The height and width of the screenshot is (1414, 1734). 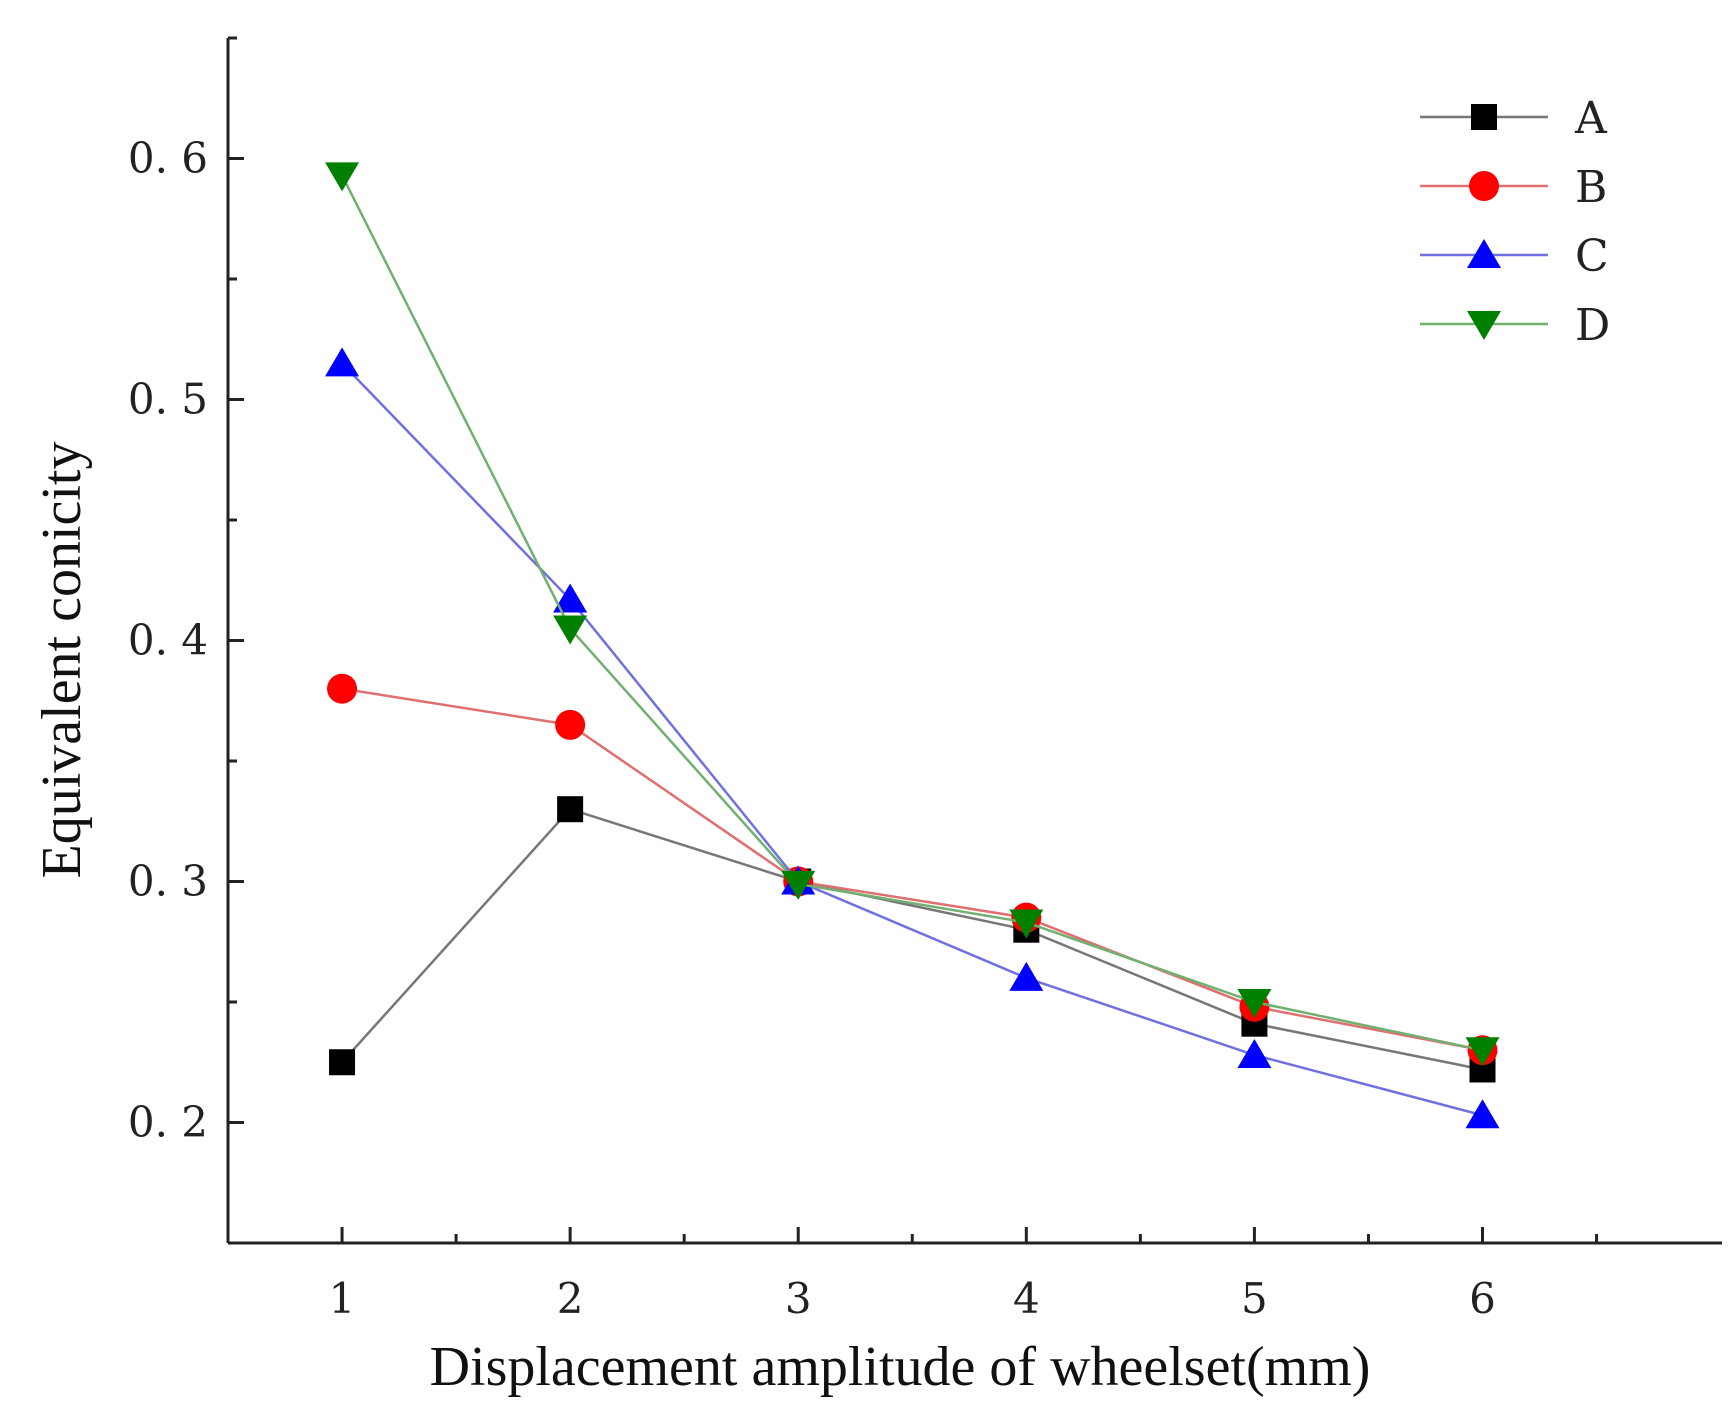 I want to click on y-tick-label: 0. 2, so click(x=168, y=1122).